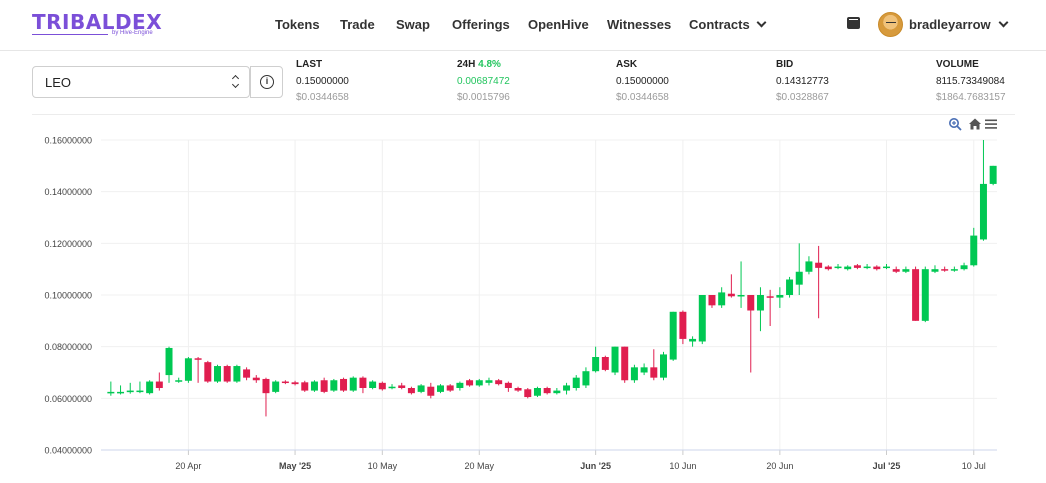 The width and height of the screenshot is (1046, 483). I want to click on stat-24h-label-row: 24H 4.8%, so click(483, 66).